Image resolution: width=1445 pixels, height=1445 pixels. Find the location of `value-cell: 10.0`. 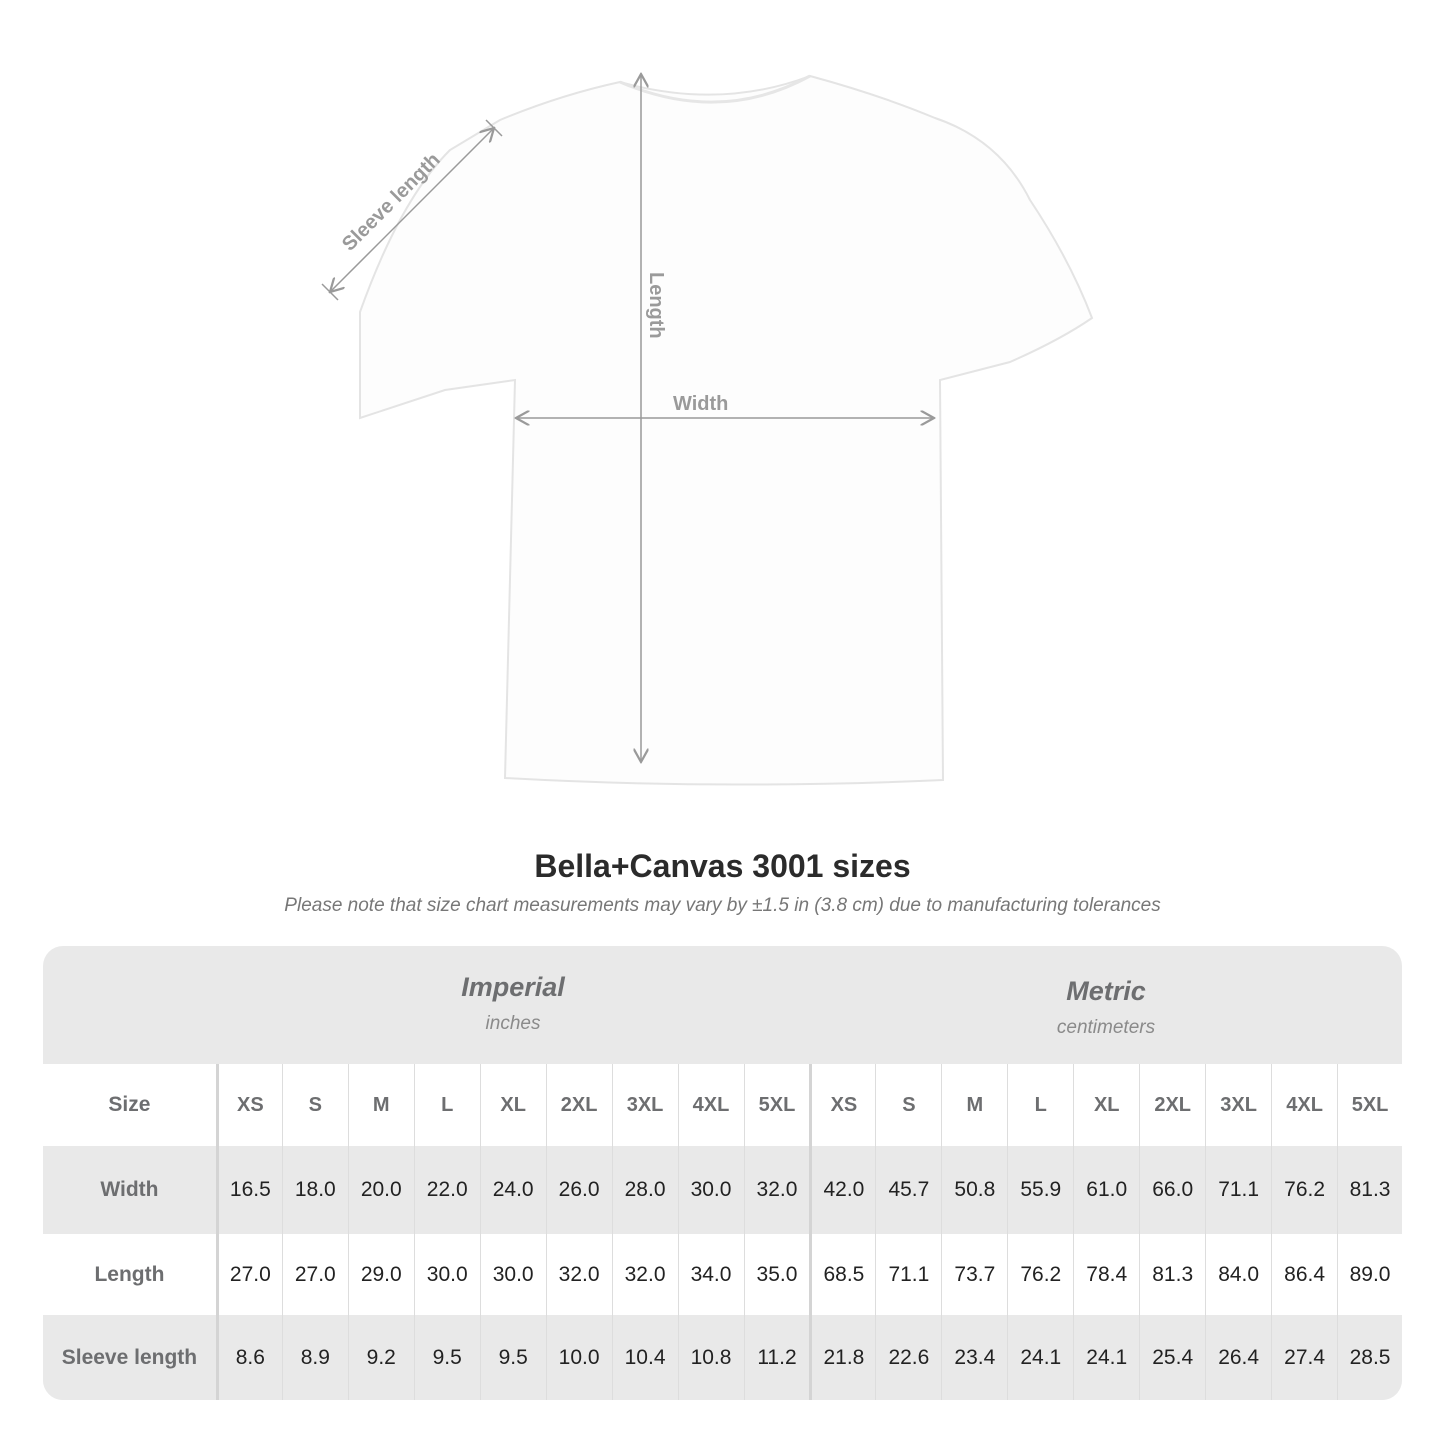

value-cell: 10.0 is located at coordinates (578, 1357).